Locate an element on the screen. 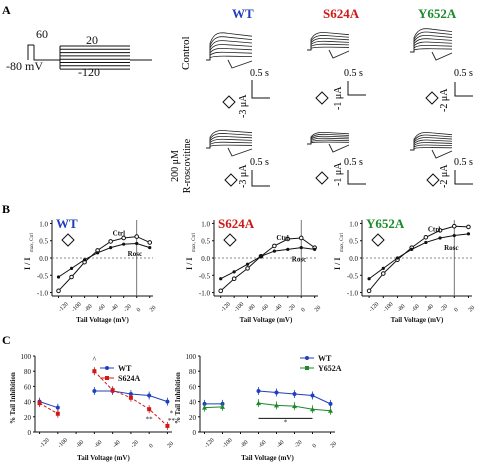  iv-chart-title: Y652A is located at coordinates (385, 223).